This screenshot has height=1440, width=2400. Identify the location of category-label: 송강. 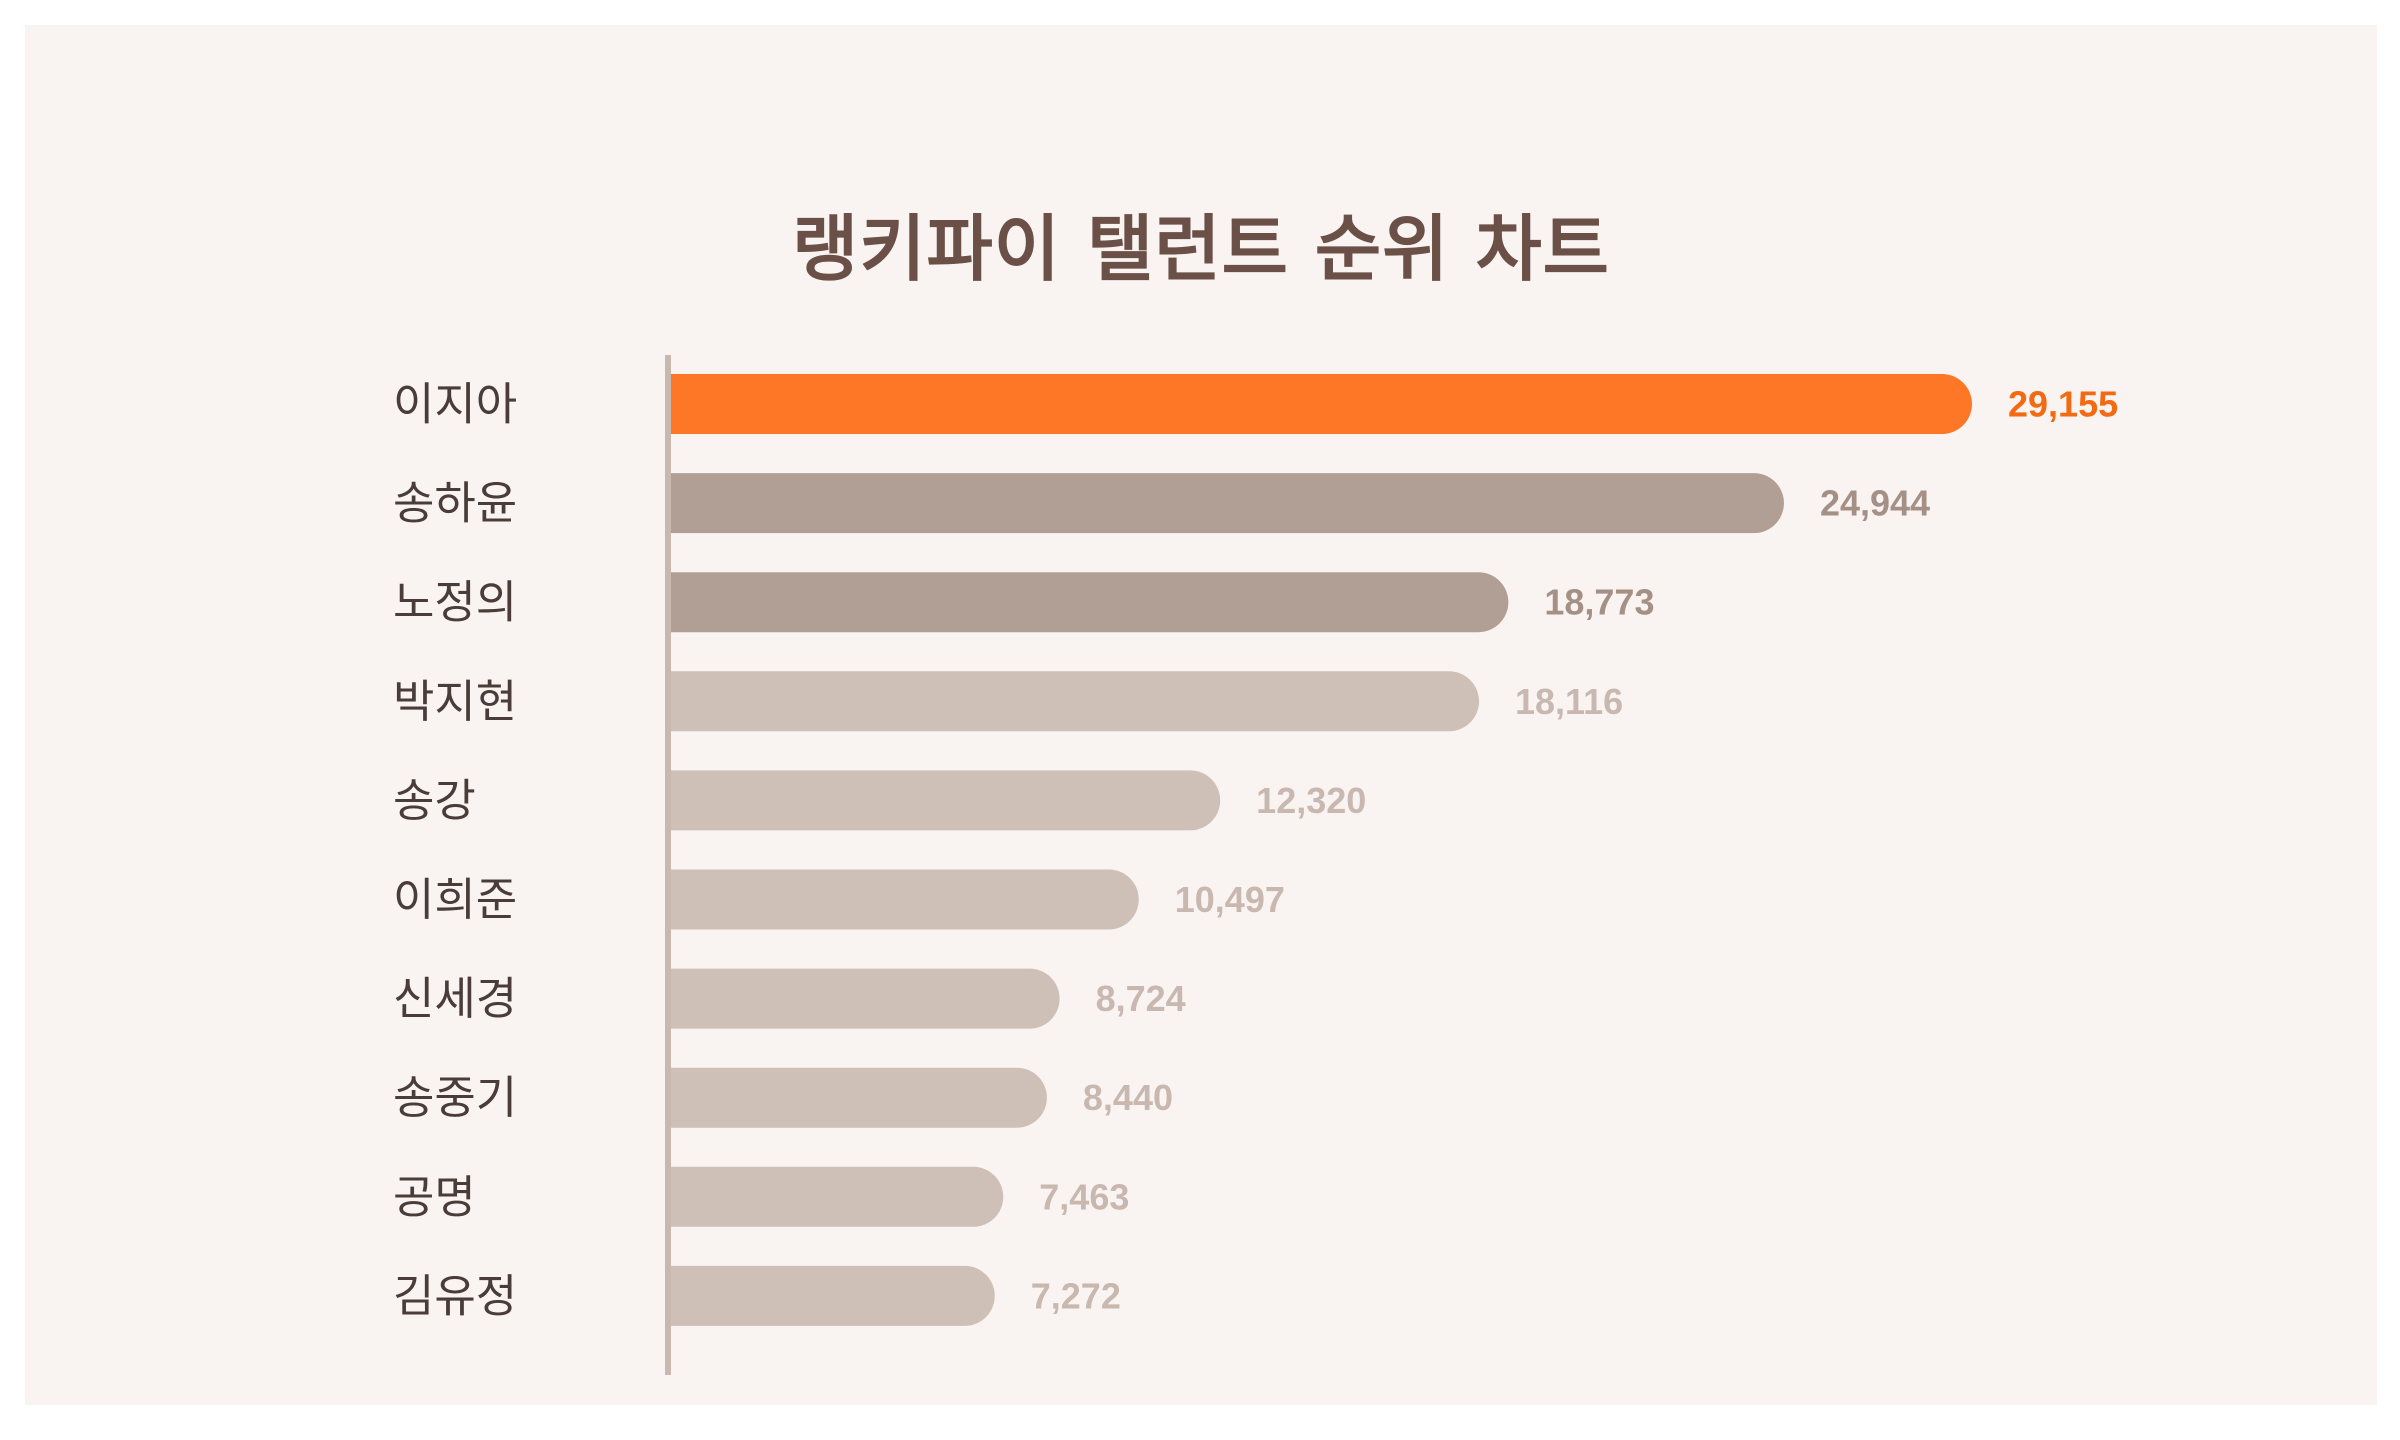
(434, 800).